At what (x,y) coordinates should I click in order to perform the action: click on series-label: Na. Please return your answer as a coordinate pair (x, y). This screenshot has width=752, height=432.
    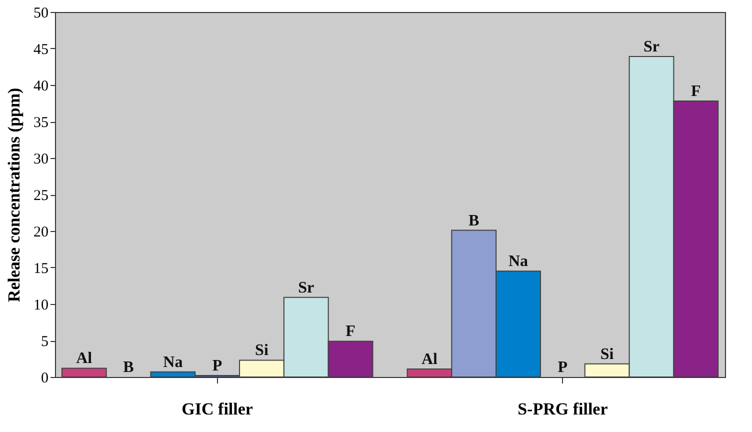
    Looking at the image, I should click on (173, 362).